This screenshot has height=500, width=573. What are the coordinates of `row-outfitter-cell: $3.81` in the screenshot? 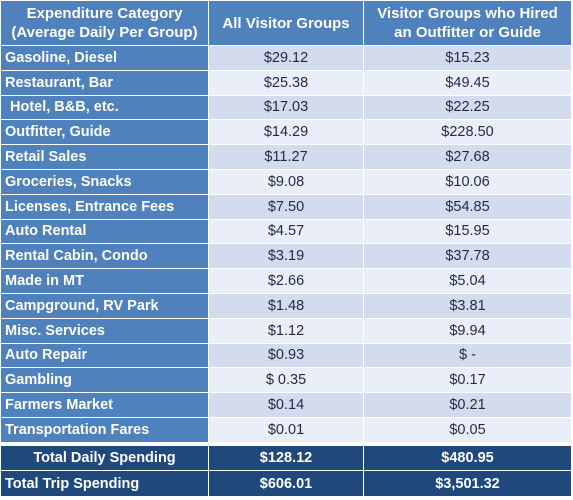 It's located at (467, 305).